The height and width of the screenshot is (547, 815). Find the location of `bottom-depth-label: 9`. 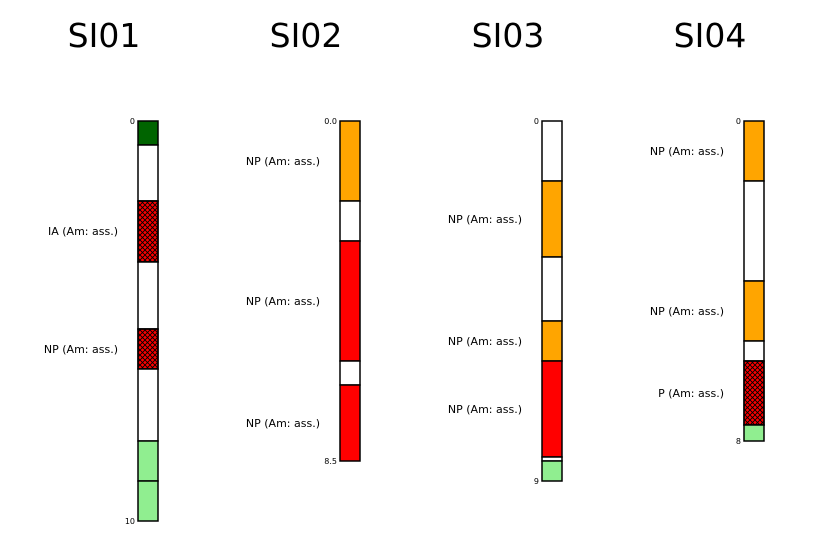

bottom-depth-label: 9 is located at coordinates (536, 481).